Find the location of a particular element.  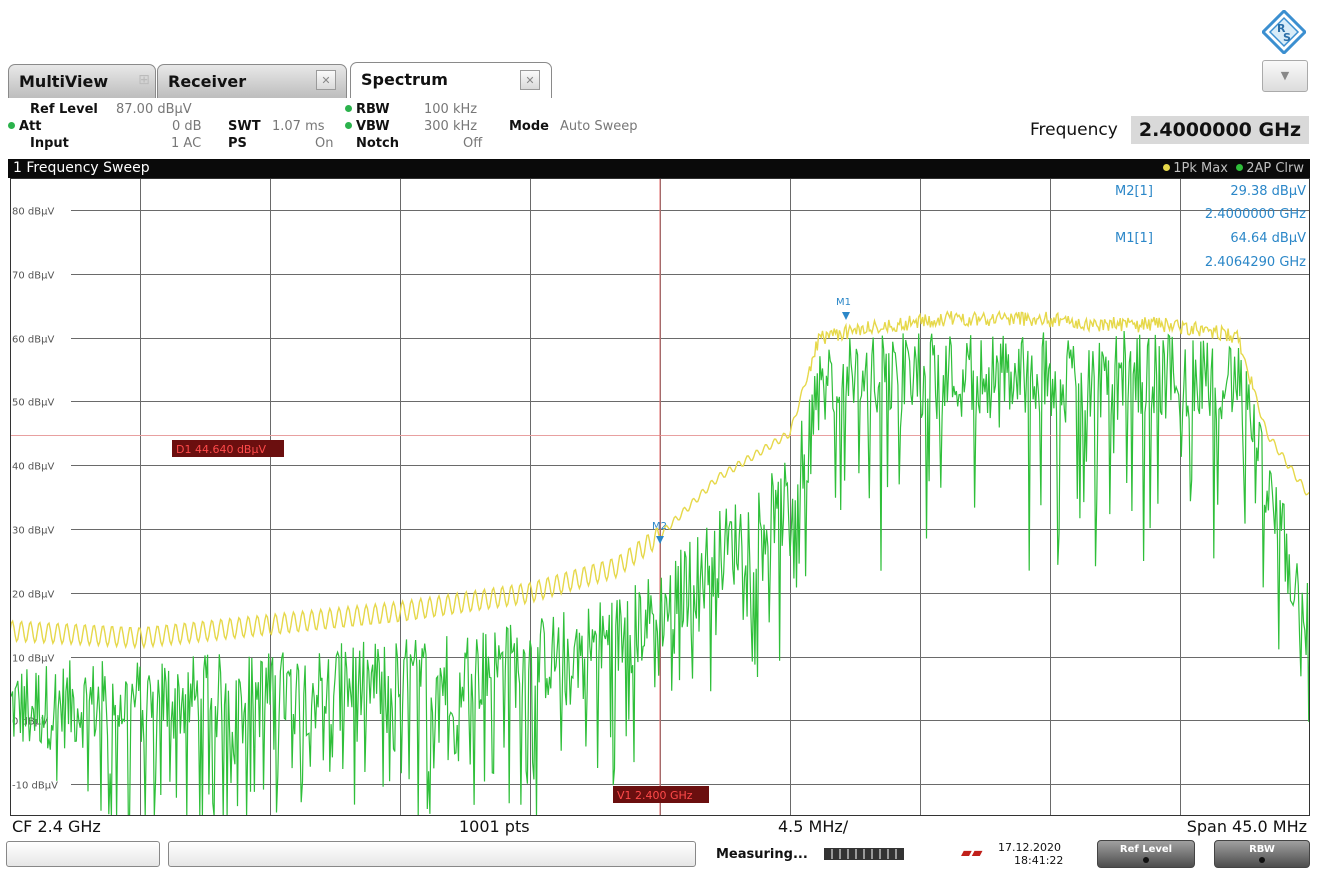

tab-multiview-label: MultiView is located at coordinates (64, 81).